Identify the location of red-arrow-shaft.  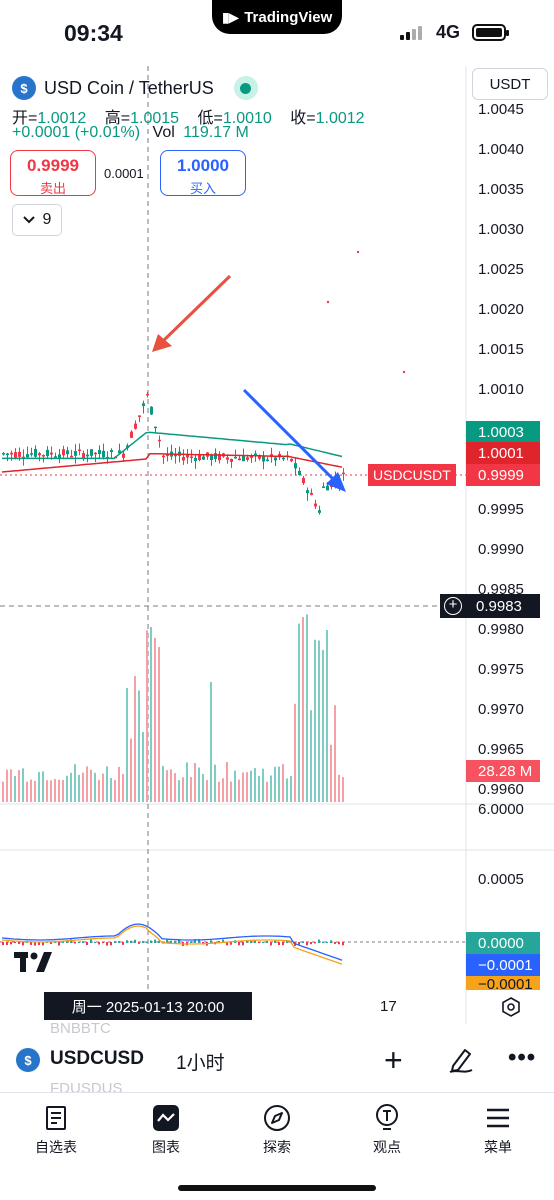
(196, 309).